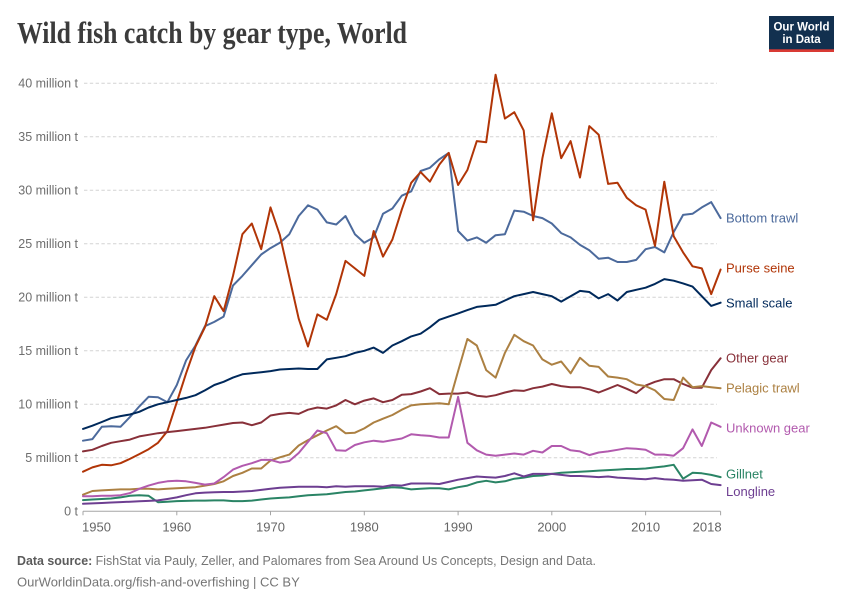  Describe the element at coordinates (48, 244) in the screenshot. I see `svg-text: 25 million t` at that location.